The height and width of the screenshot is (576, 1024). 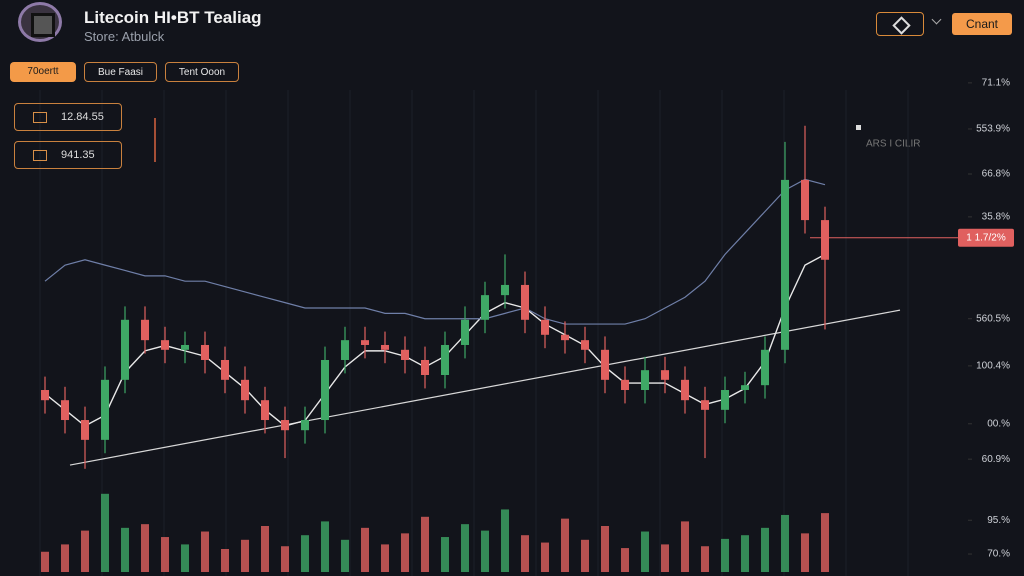 I want to click on y-tick-label: 71.1%, so click(x=996, y=83).